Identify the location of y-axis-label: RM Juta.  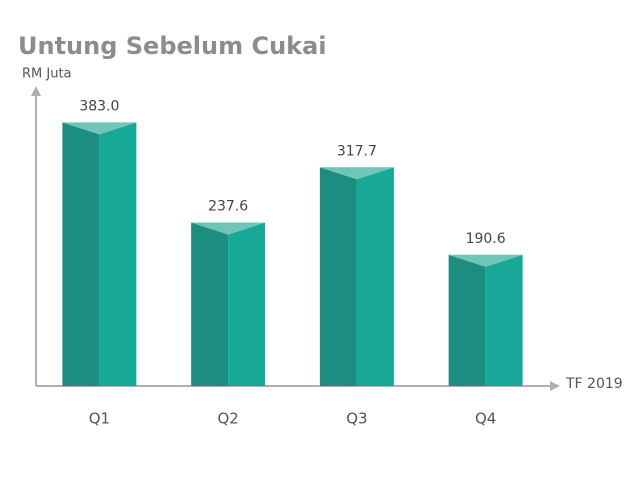
(47, 74).